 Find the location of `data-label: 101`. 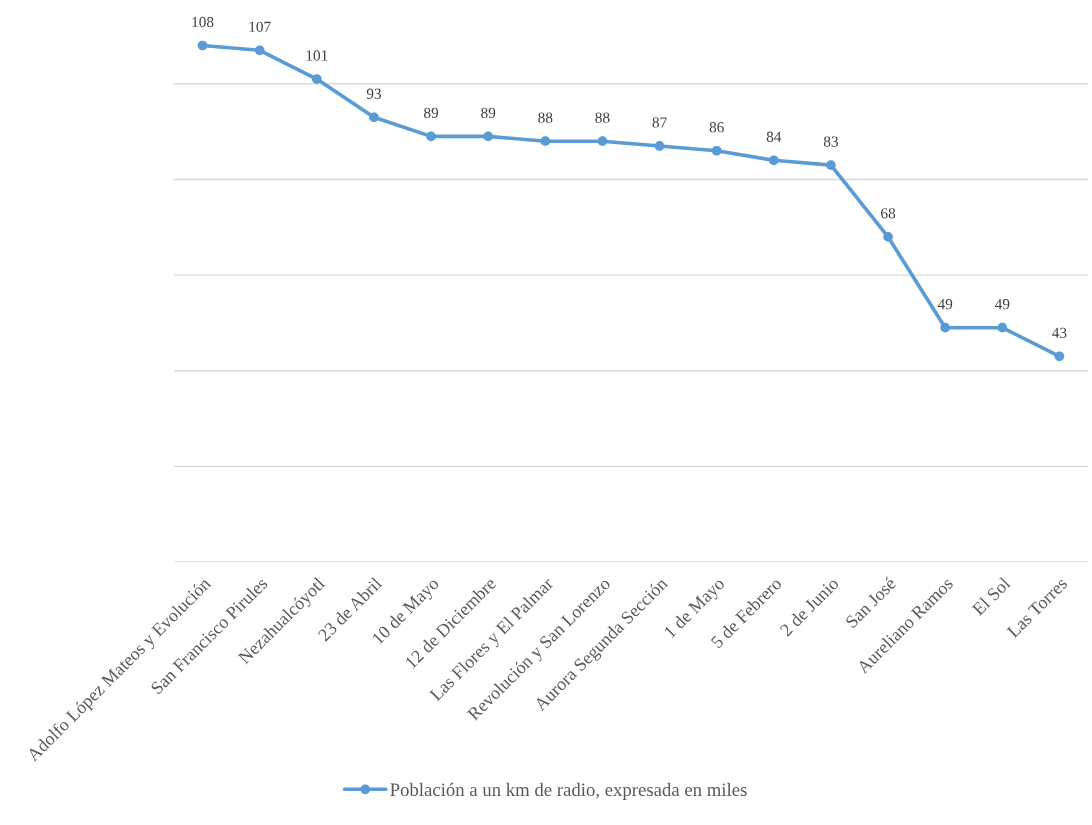

data-label: 101 is located at coordinates (317, 55).